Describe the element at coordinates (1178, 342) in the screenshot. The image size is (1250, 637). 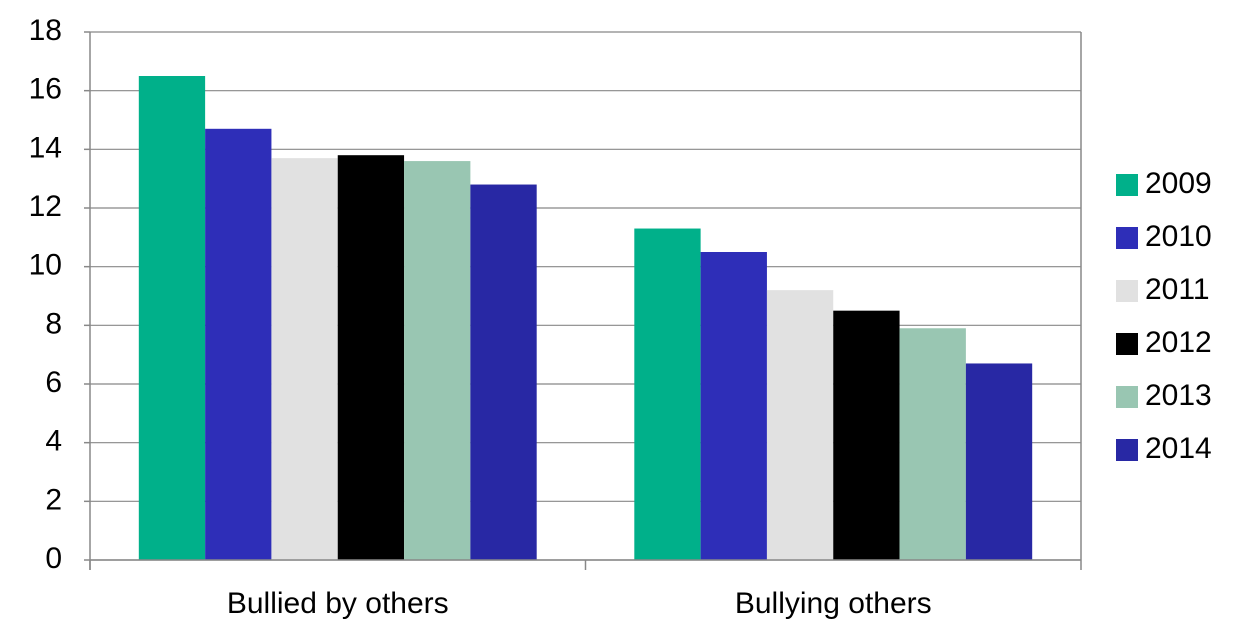
I see `legend-label: 2012` at that location.